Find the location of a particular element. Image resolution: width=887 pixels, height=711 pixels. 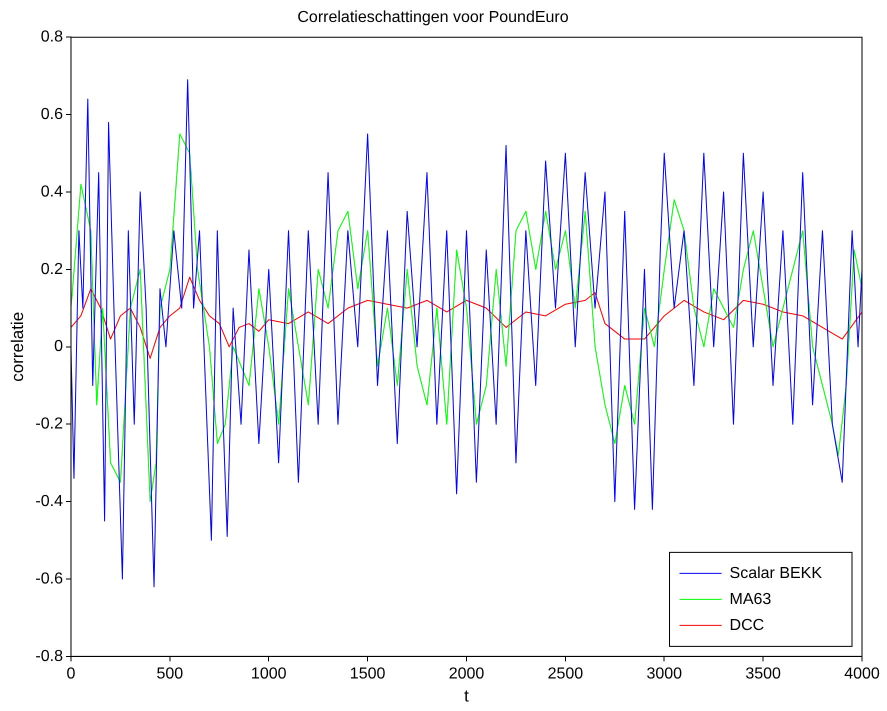

x-axis-title: t is located at coordinates (467, 696).